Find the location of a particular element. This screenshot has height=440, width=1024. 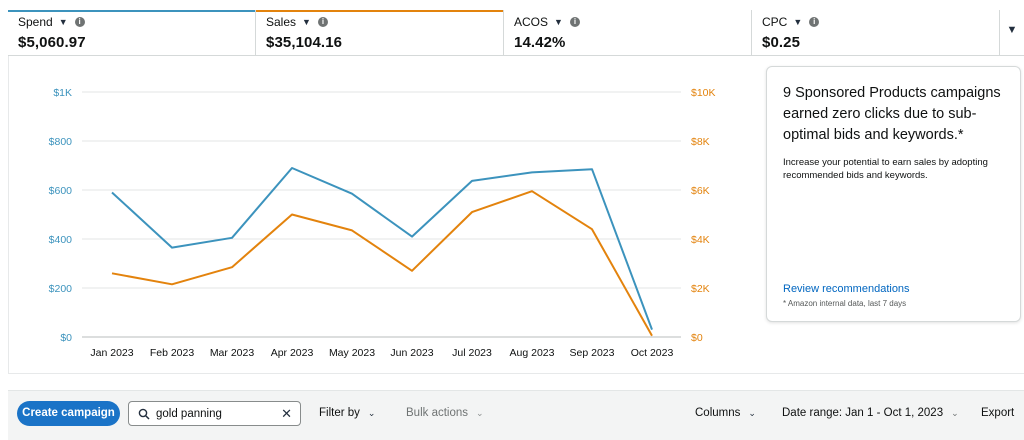

y-left-tick-label: $0 is located at coordinates (66, 338).